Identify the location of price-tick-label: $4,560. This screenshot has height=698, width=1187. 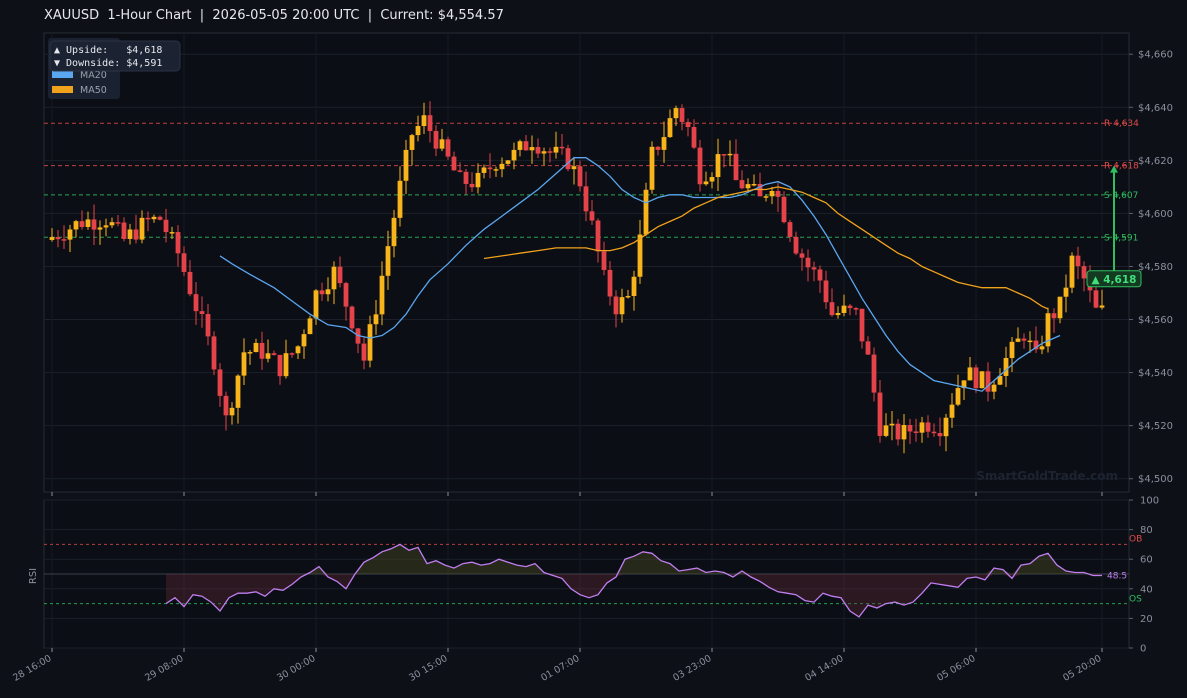
(1155, 320).